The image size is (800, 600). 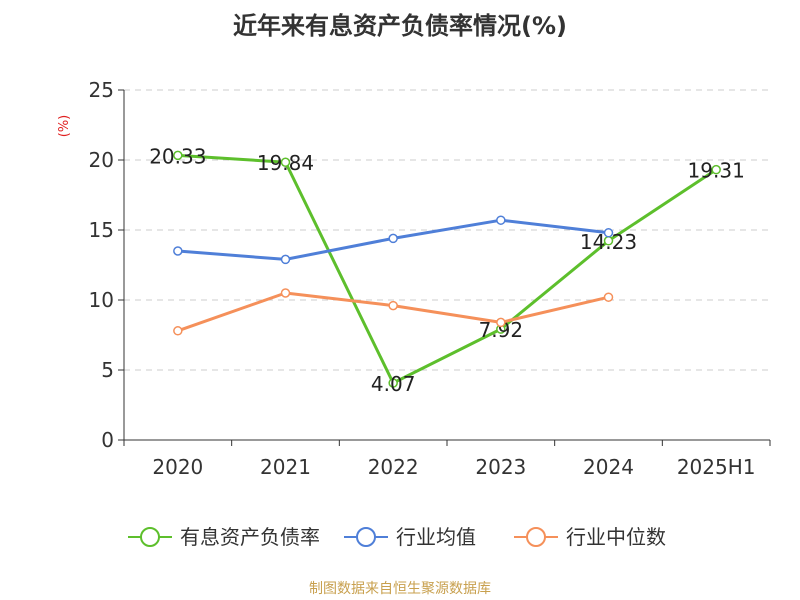 I want to click on data-label: 4.07, so click(x=393, y=384).